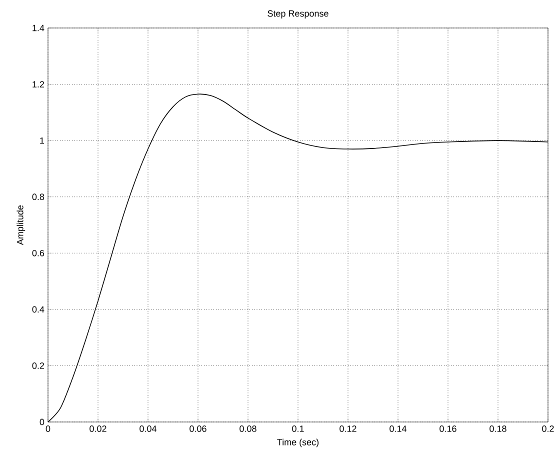 Image resolution: width=560 pixels, height=465 pixels. Describe the element at coordinates (198, 429) in the screenshot. I see `x-tick-label: 0.06` at that location.